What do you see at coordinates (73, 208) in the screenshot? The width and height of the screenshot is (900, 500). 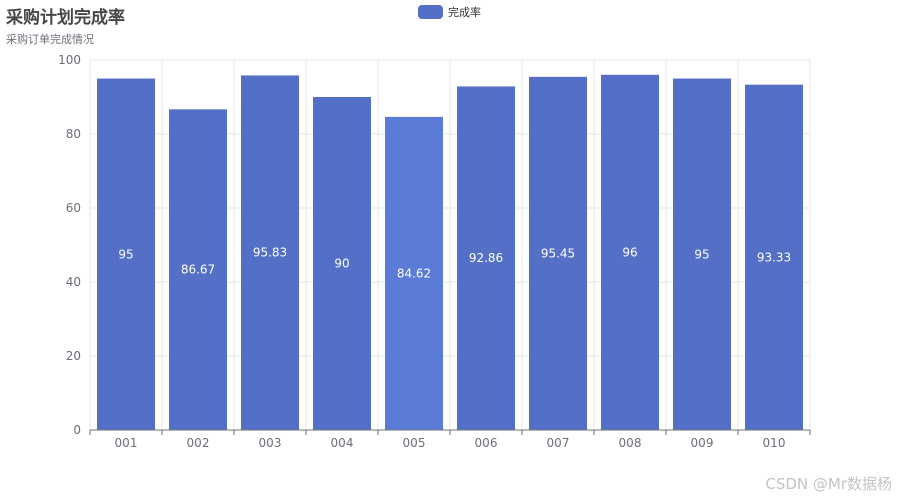 I see `y-tick-label: 60` at bounding box center [73, 208].